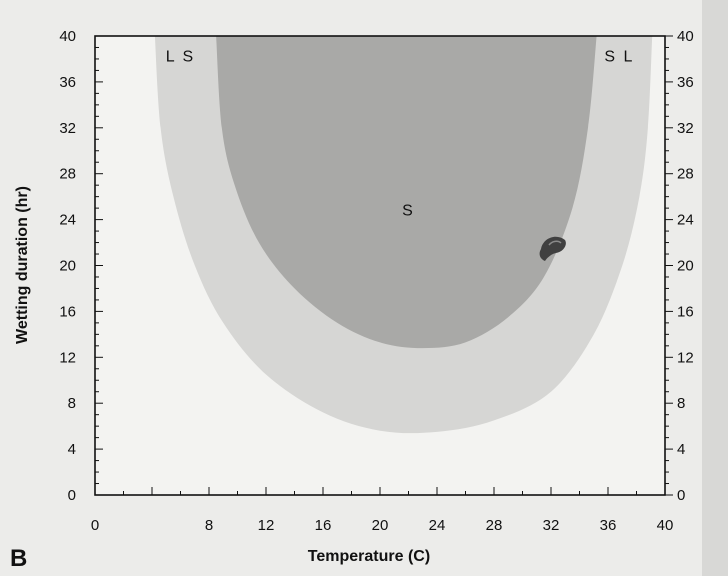 This screenshot has width=728, height=576. What do you see at coordinates (619, 57) in the screenshot?
I see `region-annotation: S L` at bounding box center [619, 57].